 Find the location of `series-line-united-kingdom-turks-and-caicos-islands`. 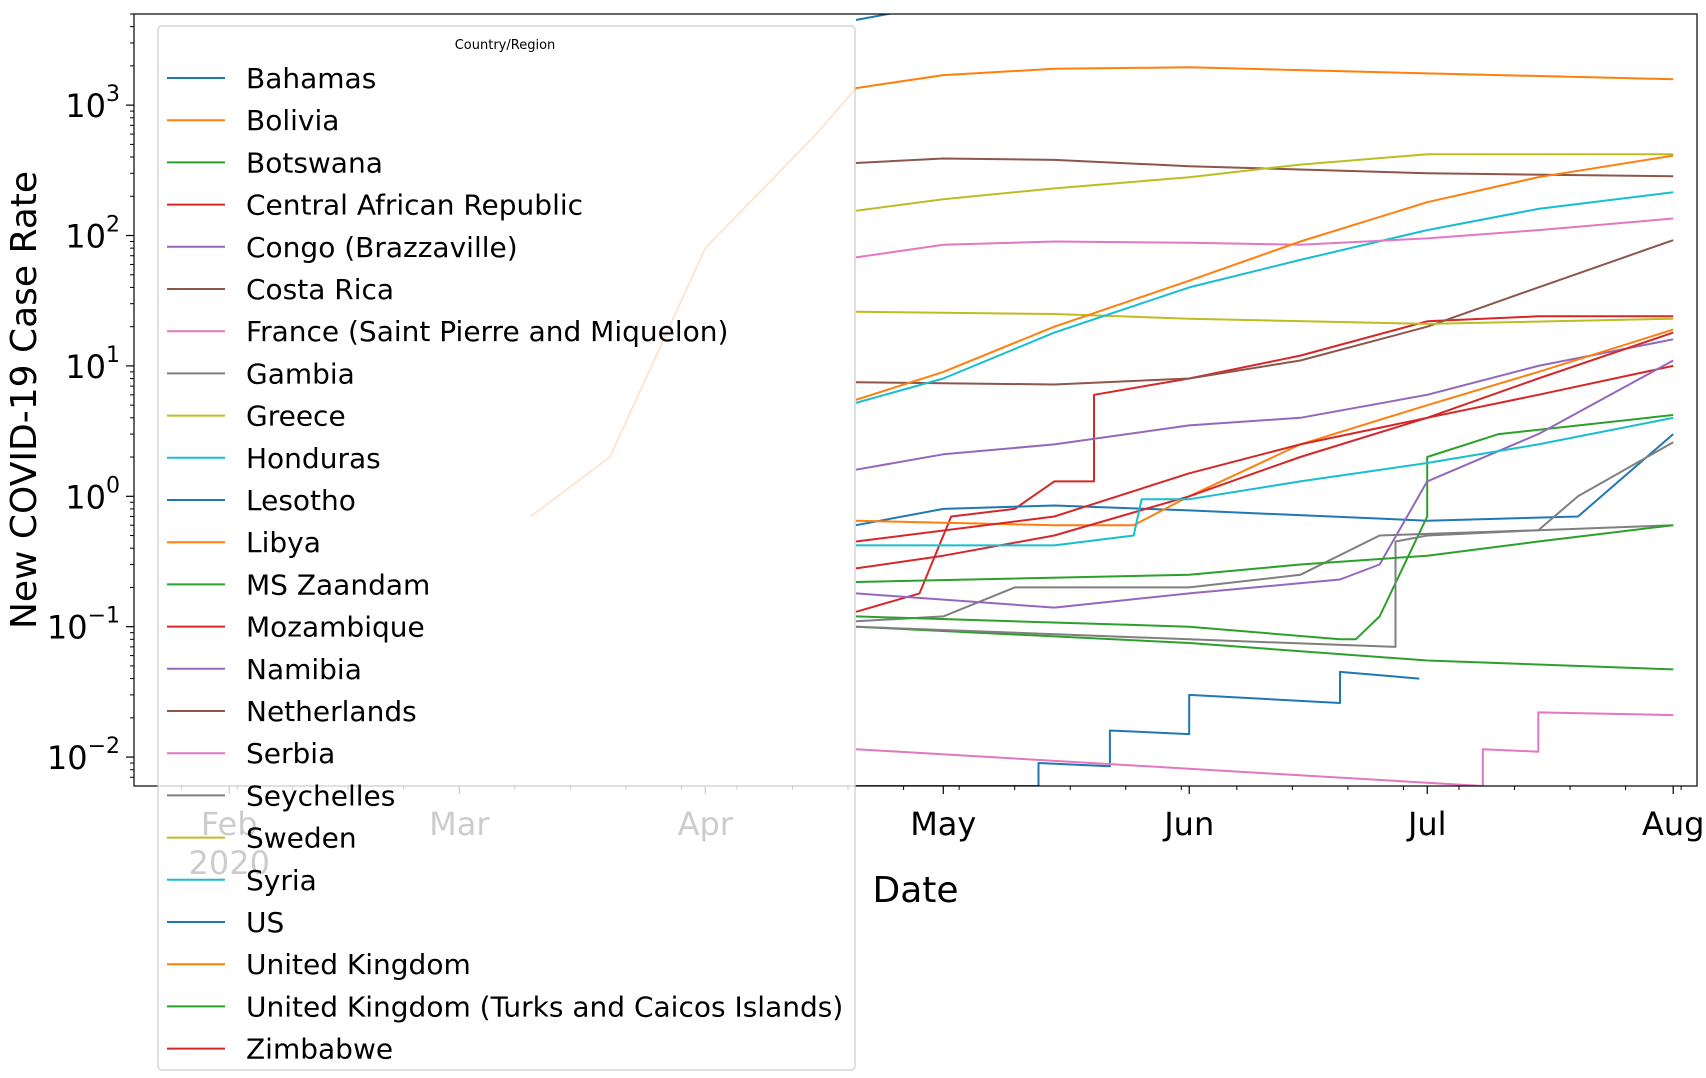

series-line-united-kingdom-turks-and-caicos-islands is located at coordinates (1264, 553).